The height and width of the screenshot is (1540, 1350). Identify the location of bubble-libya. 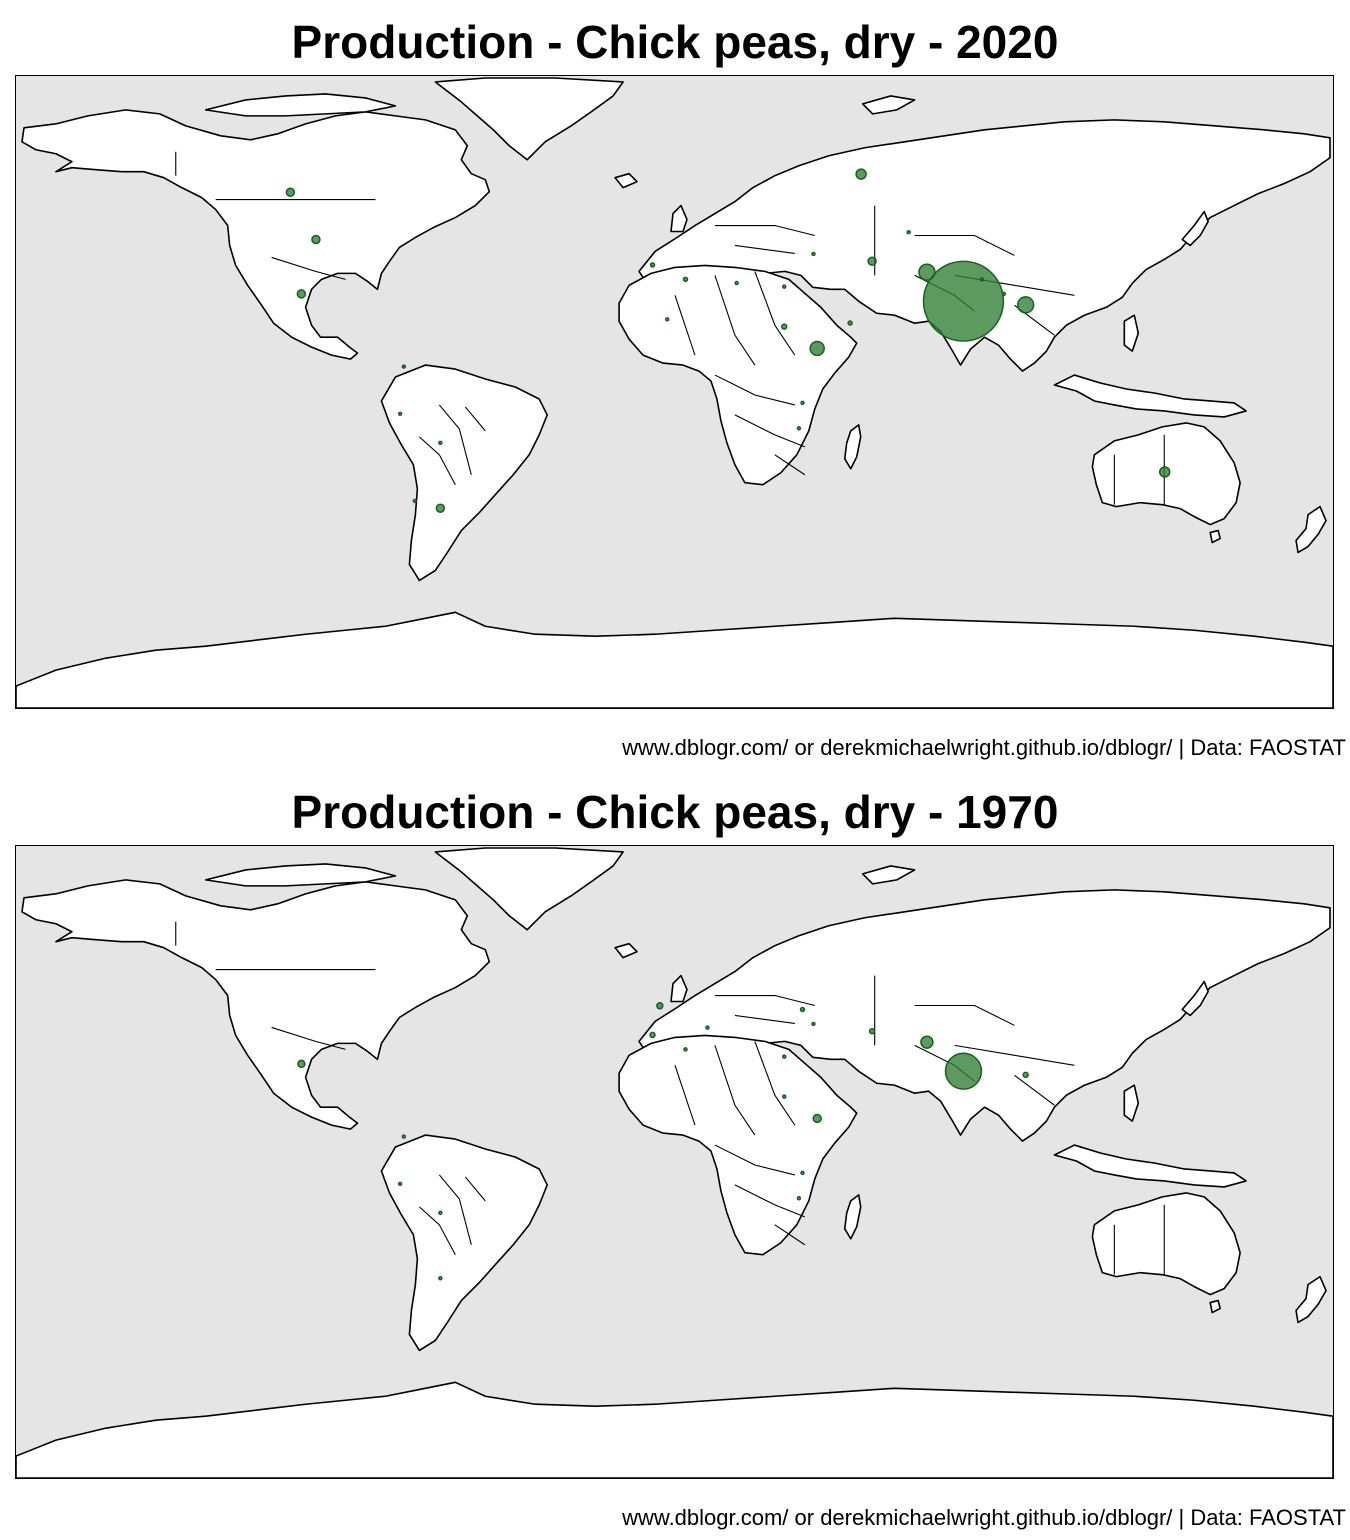
(736, 283).